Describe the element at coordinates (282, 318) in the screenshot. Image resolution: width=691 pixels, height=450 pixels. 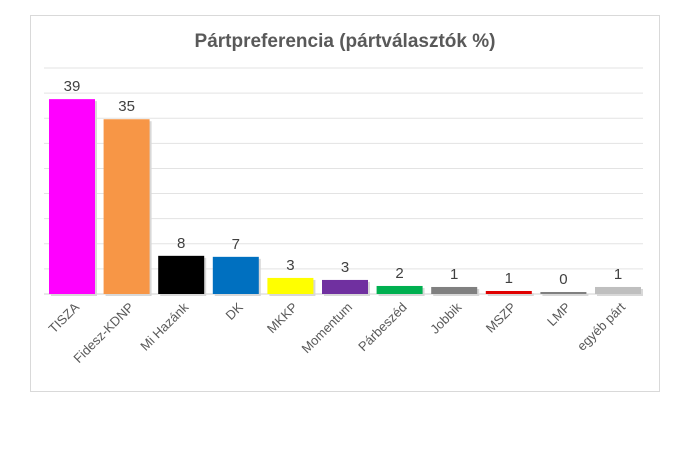
I see `x-tick-label: MKKP` at that location.